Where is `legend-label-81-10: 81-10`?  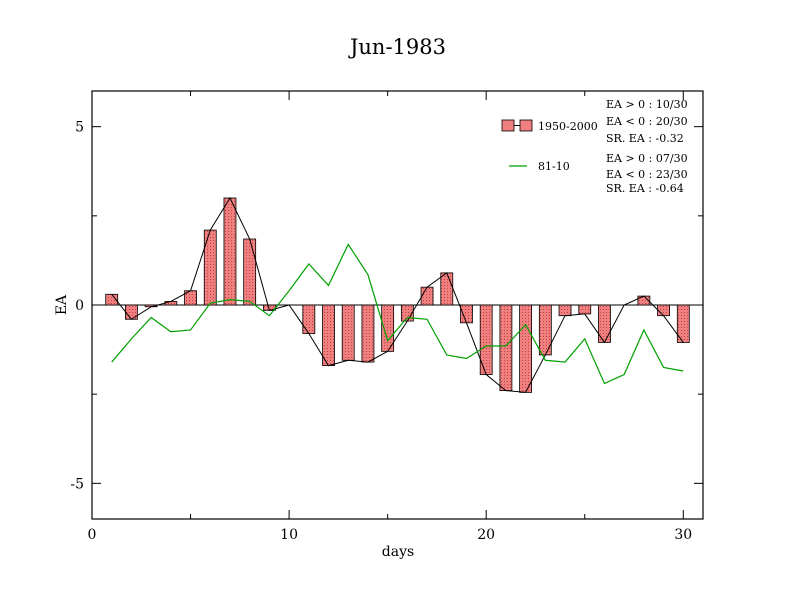 legend-label-81-10: 81-10 is located at coordinates (554, 166).